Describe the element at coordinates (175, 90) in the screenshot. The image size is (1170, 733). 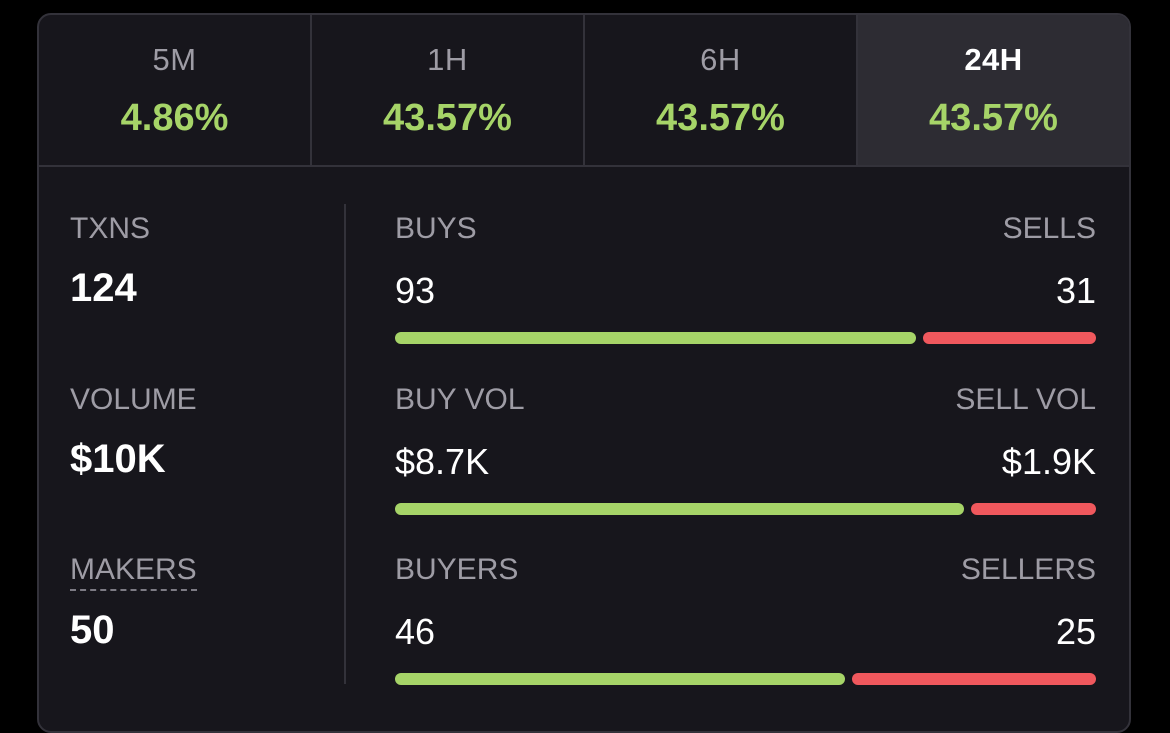
I see `tab-5m: 5M 4.86%` at that location.